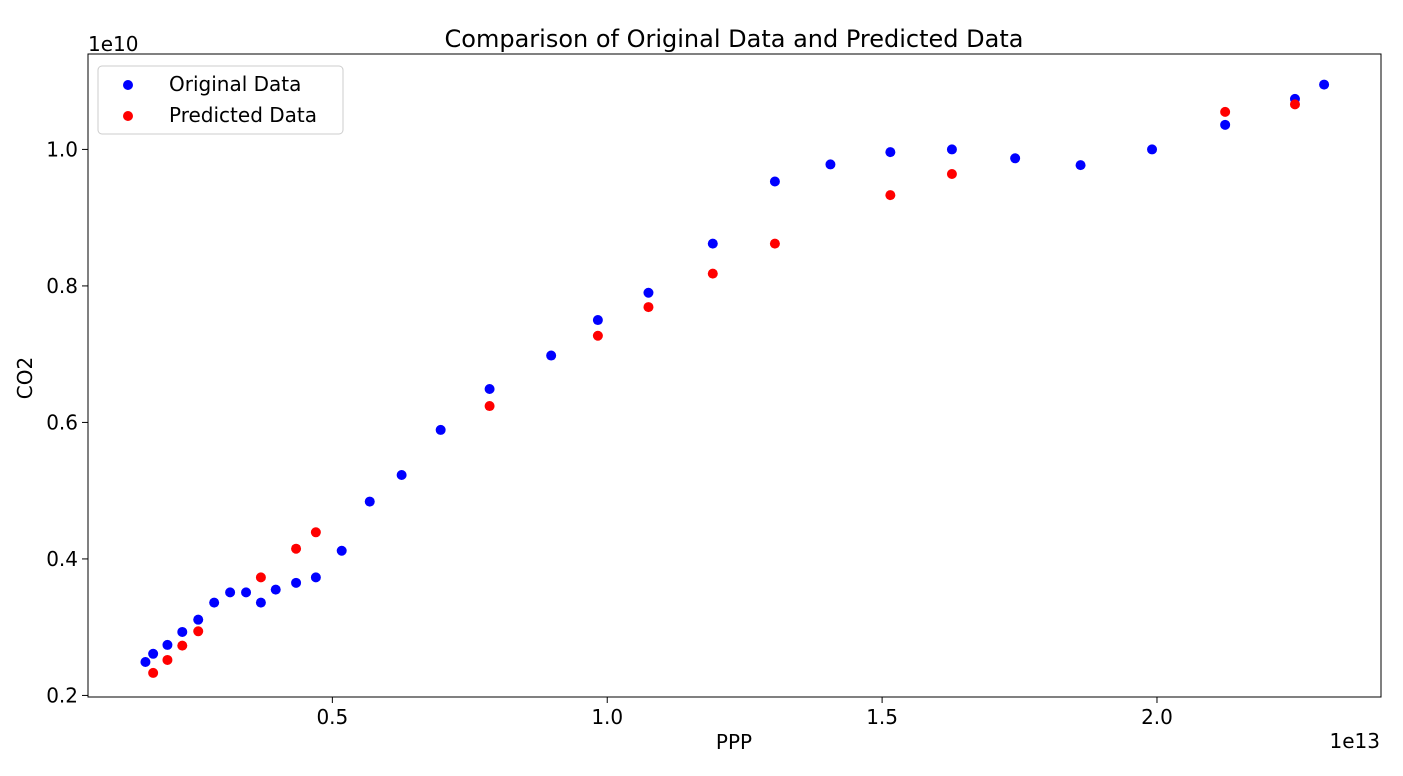 This screenshot has width=1403, height=776. I want to click on x-offset-label: 1e13, so click(1355, 741).